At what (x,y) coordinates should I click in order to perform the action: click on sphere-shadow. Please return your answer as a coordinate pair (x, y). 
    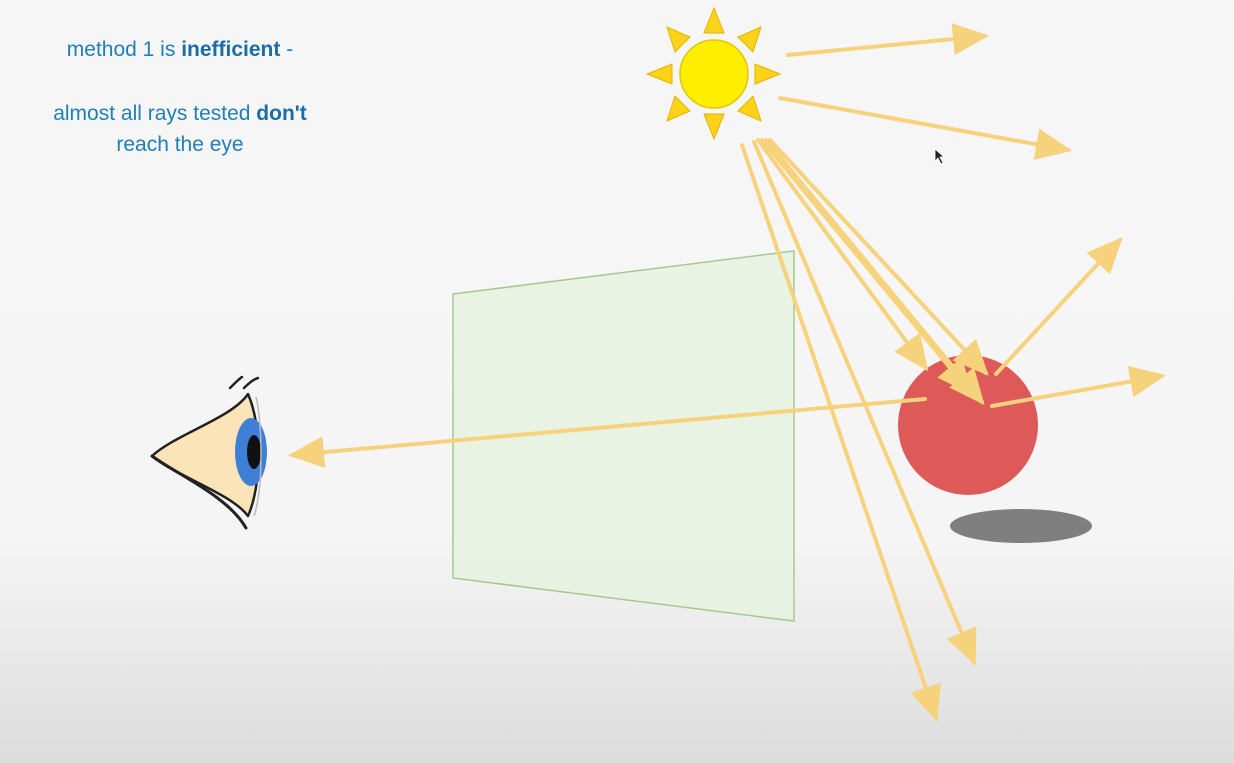
    Looking at the image, I should click on (1021, 526).